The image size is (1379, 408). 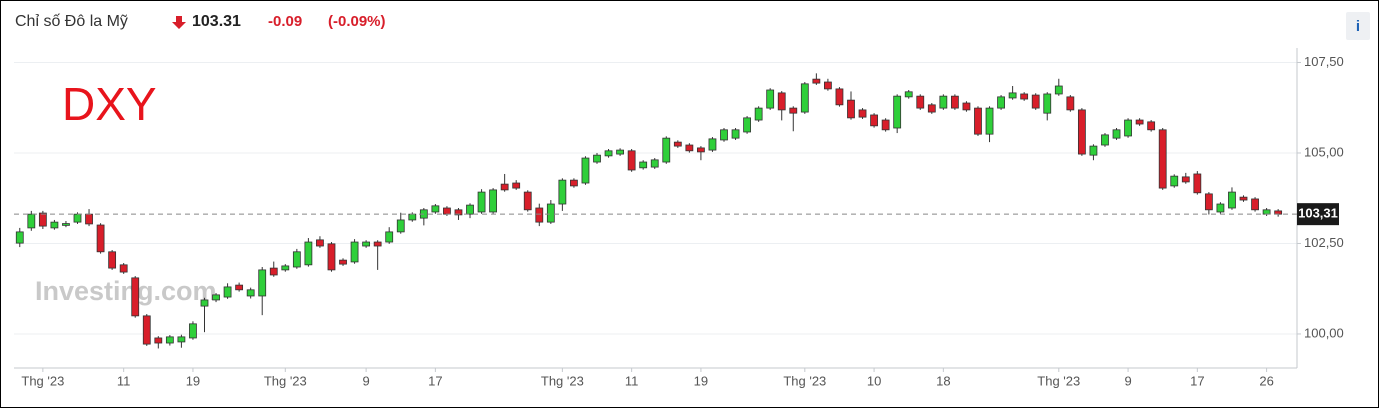 What do you see at coordinates (1324, 61) in the screenshot?
I see `y-tick-label: 107,50` at bounding box center [1324, 61].